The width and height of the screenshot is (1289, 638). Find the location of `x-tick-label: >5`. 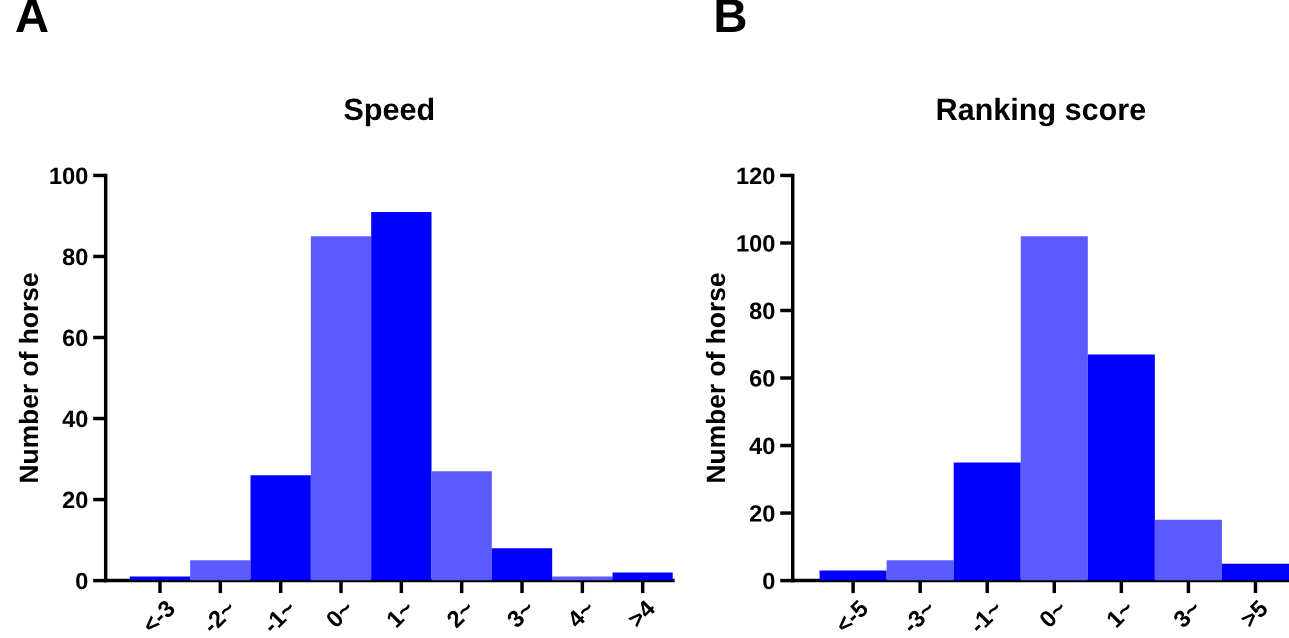

x-tick-label: >5 is located at coordinates (1254, 614).